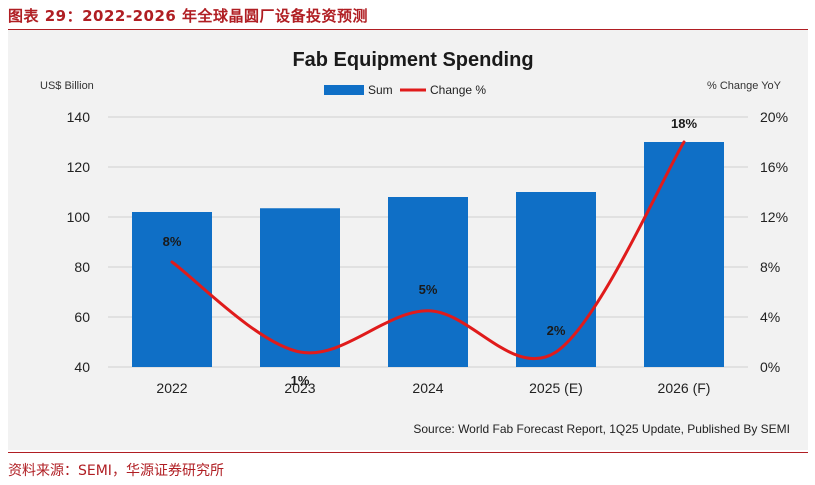 This screenshot has width=815, height=485. Describe the element at coordinates (774, 217) in the screenshot. I see `right-tick-label: 12%` at that location.